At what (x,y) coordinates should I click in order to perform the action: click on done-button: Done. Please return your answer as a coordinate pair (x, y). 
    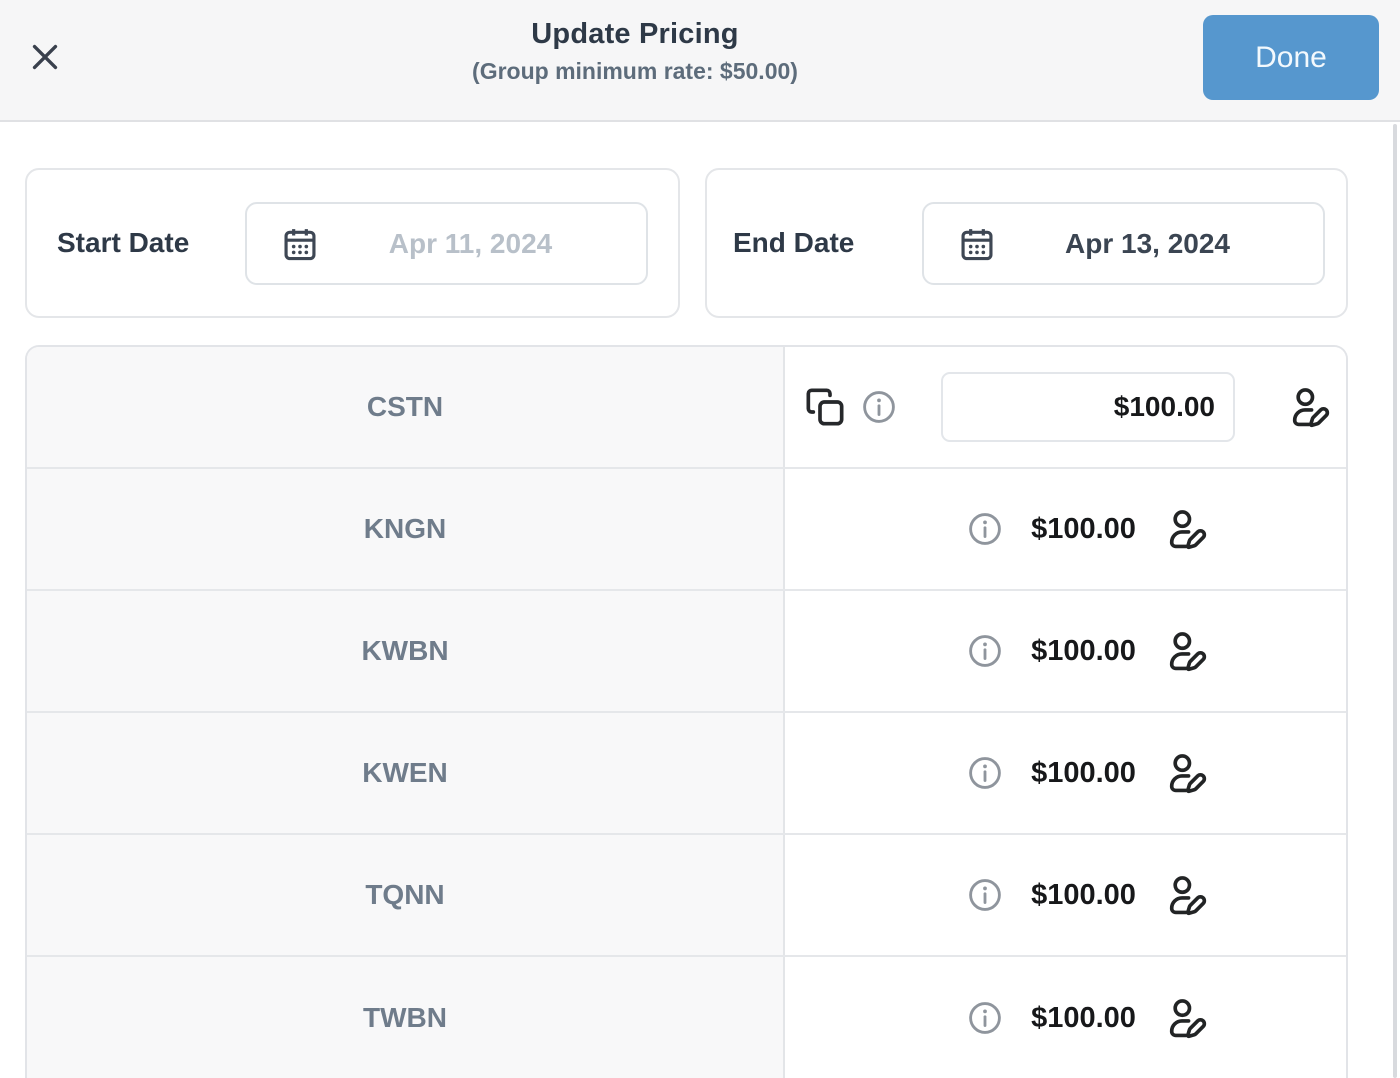
    Looking at the image, I should click on (1291, 57).